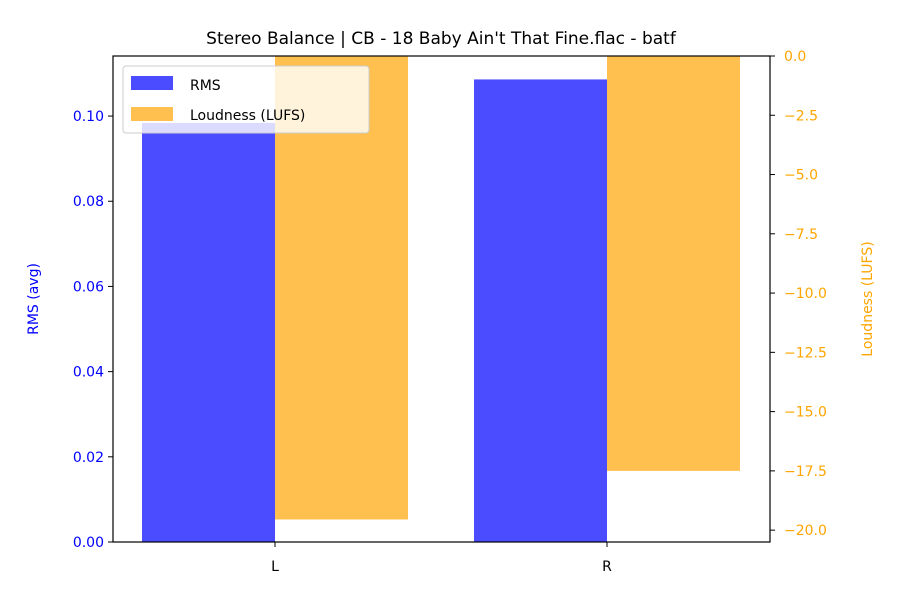  Describe the element at coordinates (205, 86) in the screenshot. I see `legend-label-rms: RMS` at that location.